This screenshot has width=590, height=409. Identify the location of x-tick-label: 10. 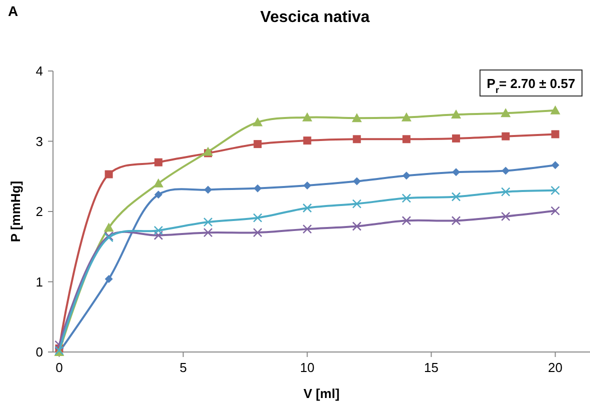
(307, 367).